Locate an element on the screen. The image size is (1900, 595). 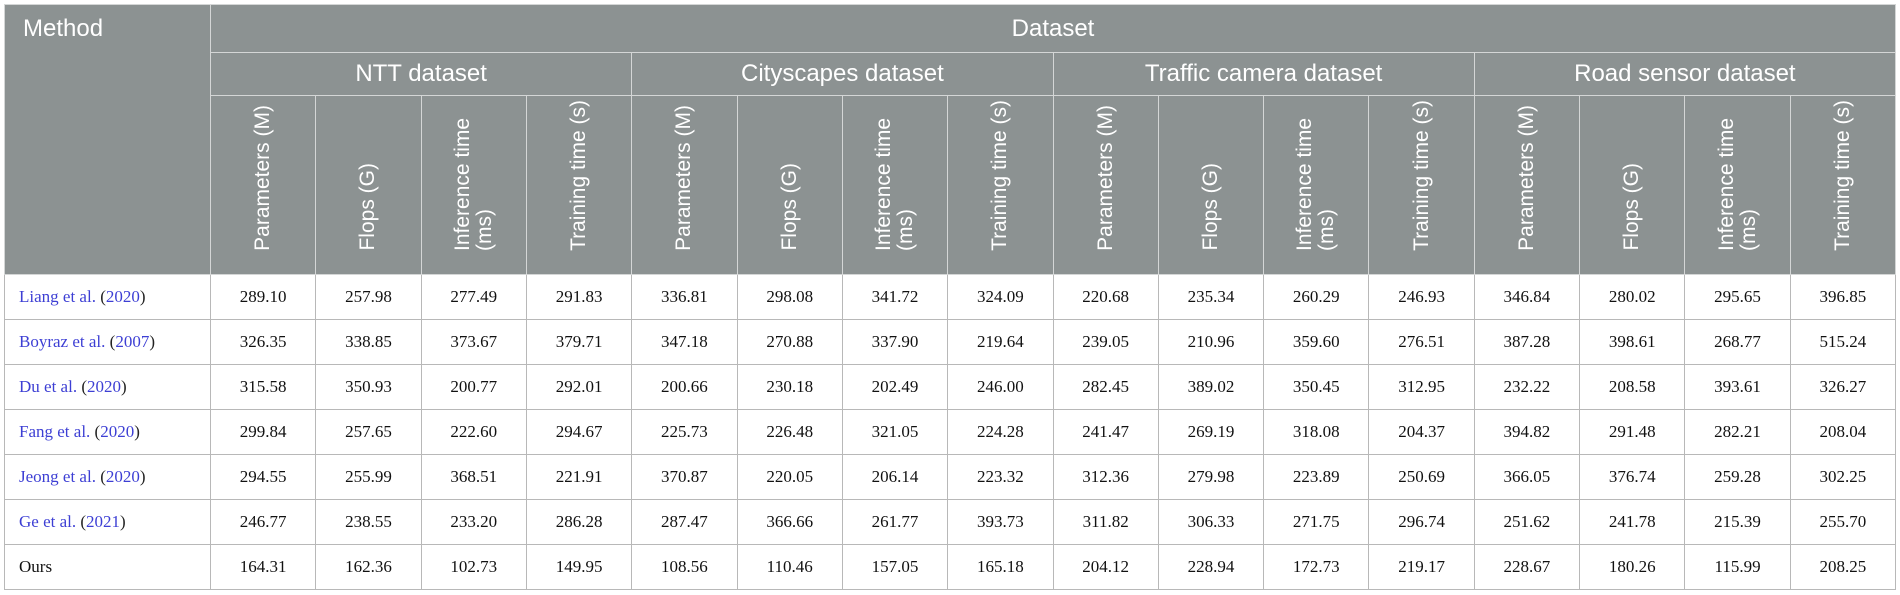
value-cell: 208.58 is located at coordinates (1632, 387).